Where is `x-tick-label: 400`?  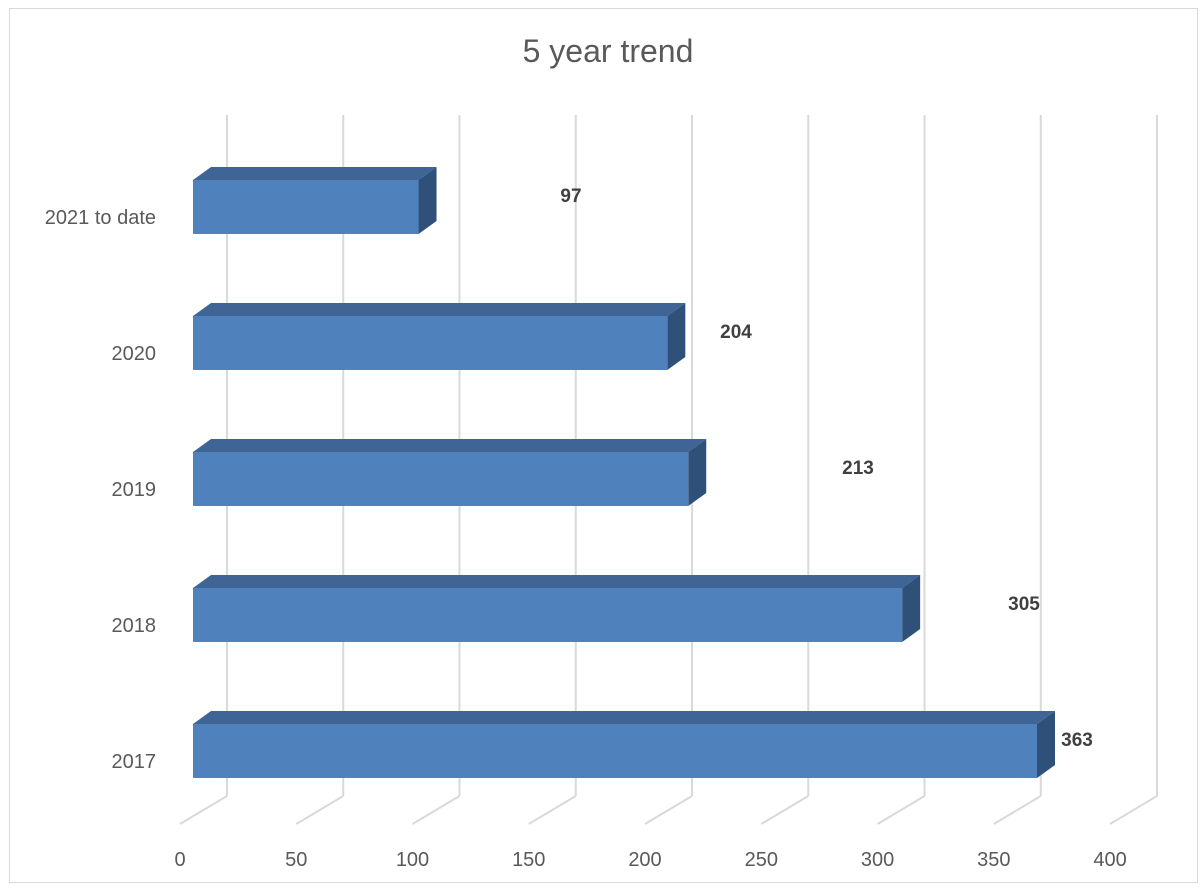 x-tick-label: 400 is located at coordinates (1109, 860).